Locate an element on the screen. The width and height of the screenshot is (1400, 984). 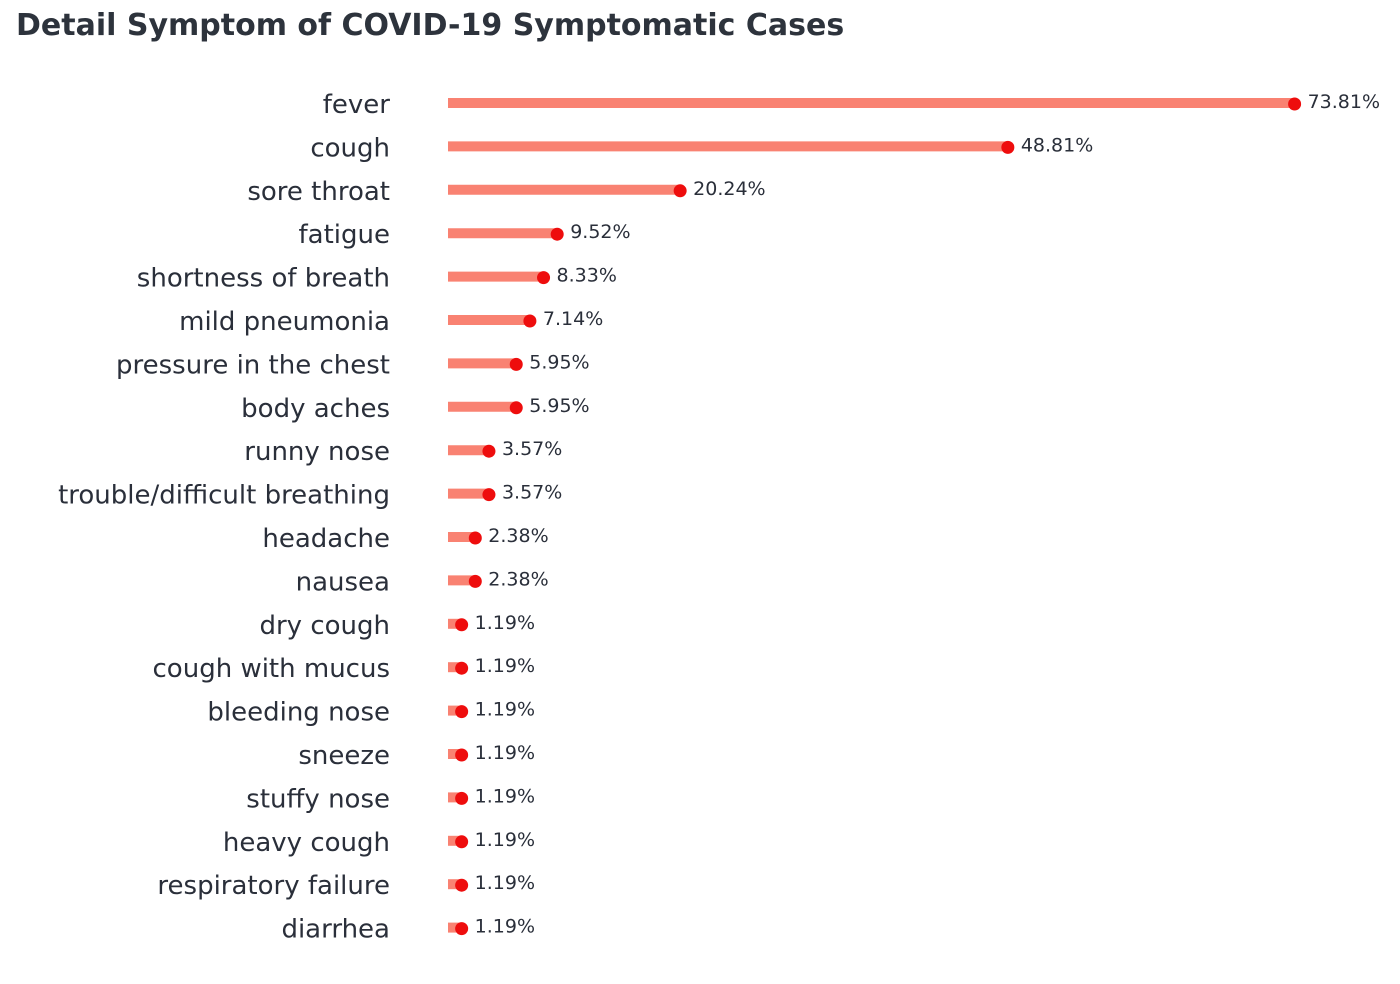
dot-respiratory-failure is located at coordinates (462, 885).